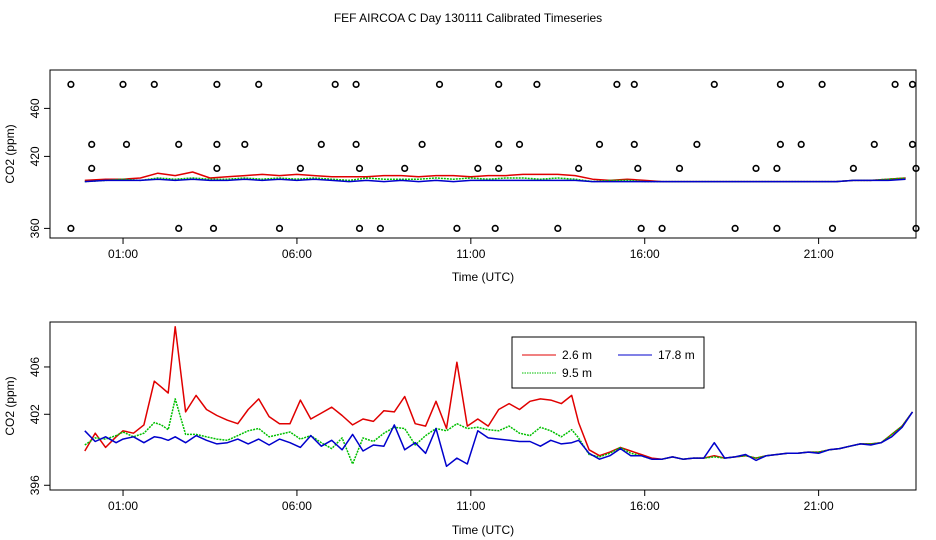 This screenshot has width=936, height=540. I want to click on top-x-tick-label-2: 11:00, so click(470, 254).